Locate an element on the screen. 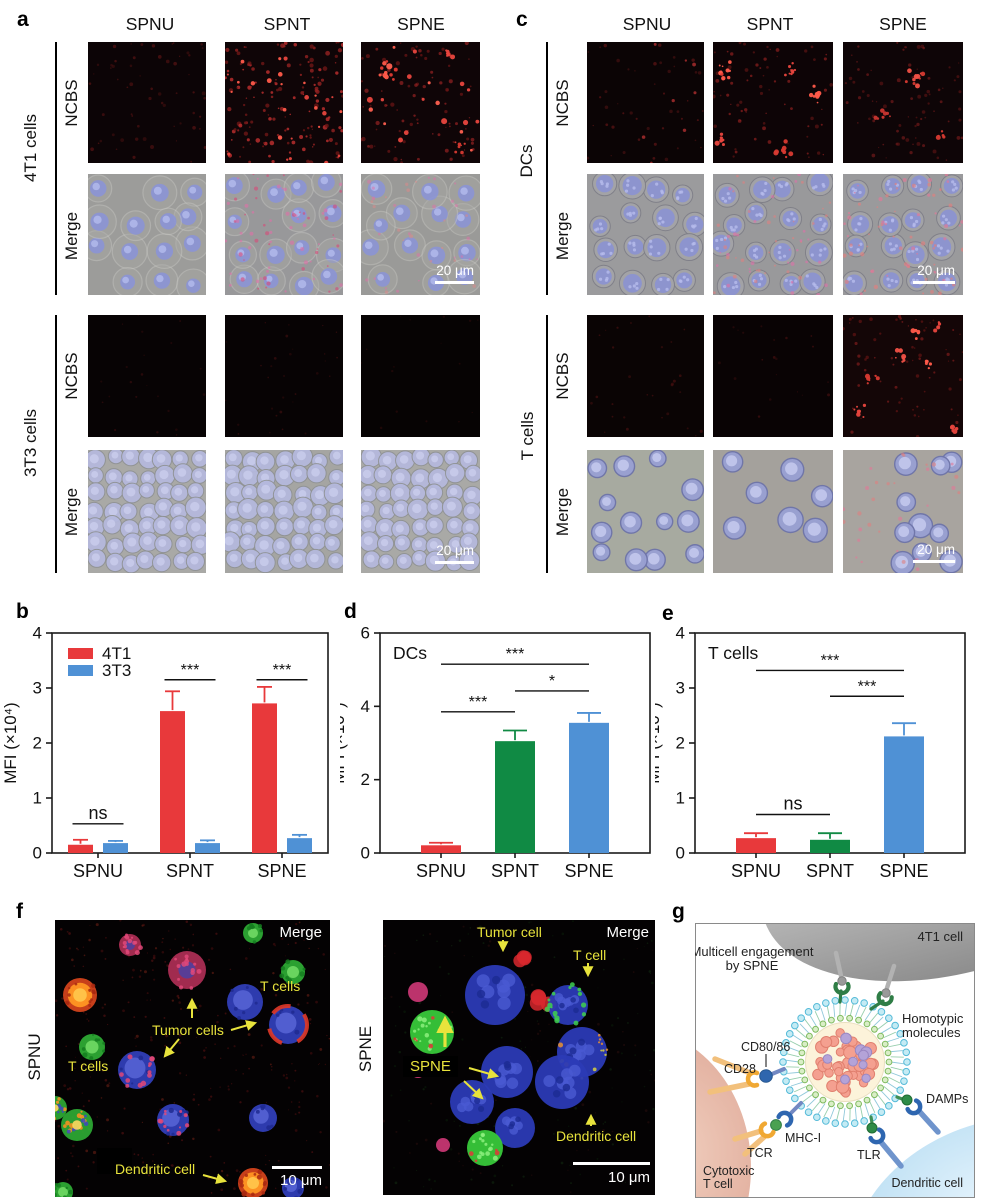  f-left-merge-tag: Merge is located at coordinates (300, 932).